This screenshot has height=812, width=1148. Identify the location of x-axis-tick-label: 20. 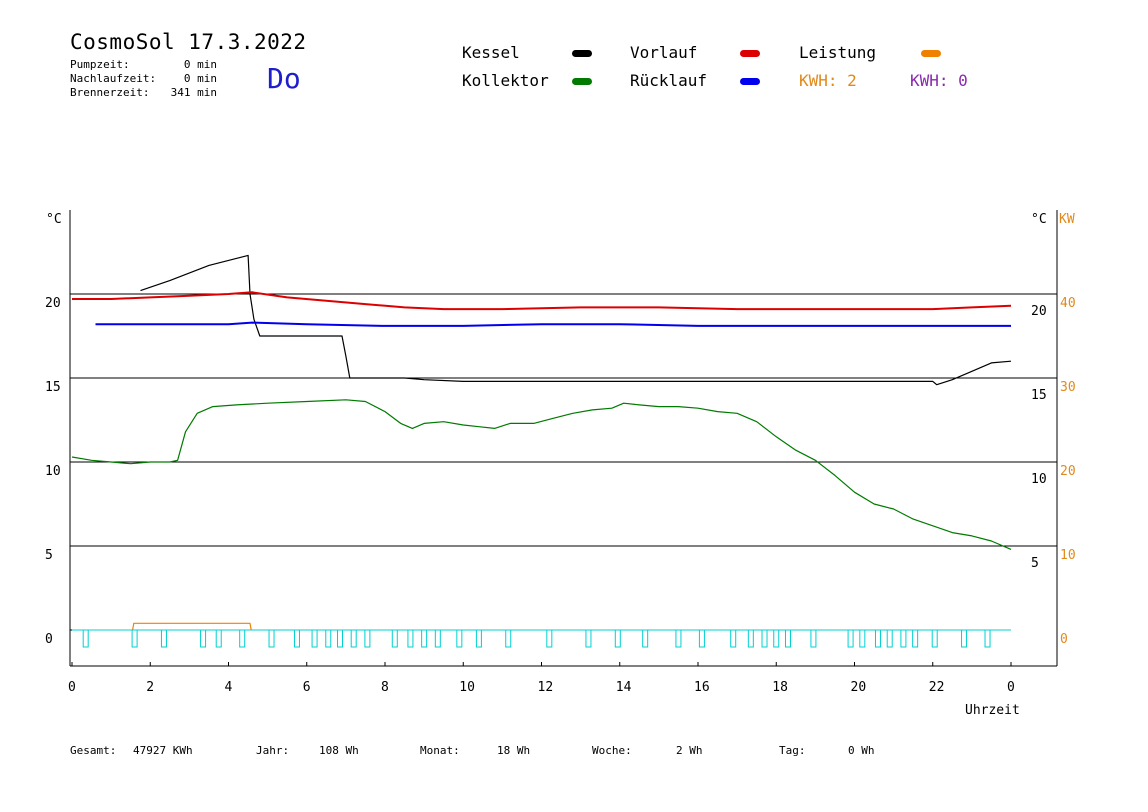
(859, 687).